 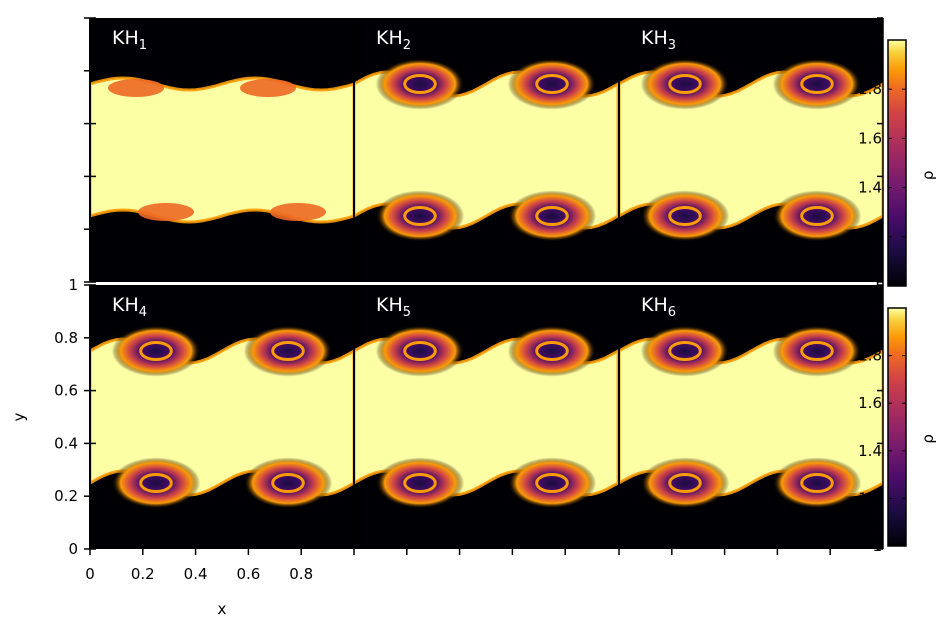 I want to click on y-tick-label: 0.8, so click(x=66, y=338).